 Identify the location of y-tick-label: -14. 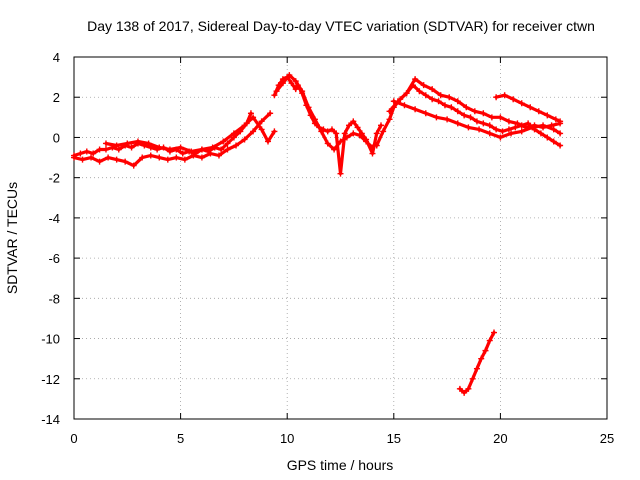
(50, 419).